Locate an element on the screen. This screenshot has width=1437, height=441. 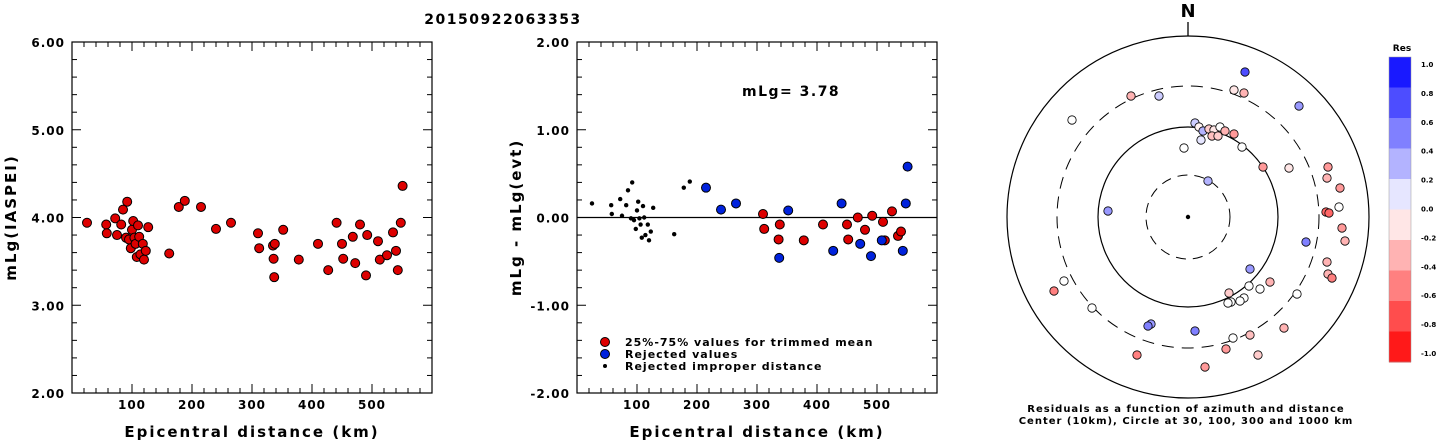
colorbar-tick-label: 0.6 is located at coordinates (1427, 123).